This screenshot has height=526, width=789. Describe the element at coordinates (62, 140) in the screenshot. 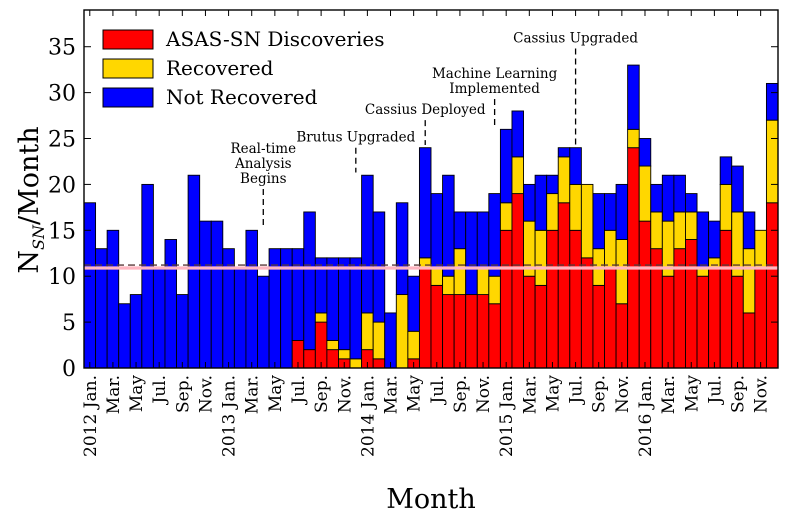

I see `y-tick-label-25: 25` at that location.